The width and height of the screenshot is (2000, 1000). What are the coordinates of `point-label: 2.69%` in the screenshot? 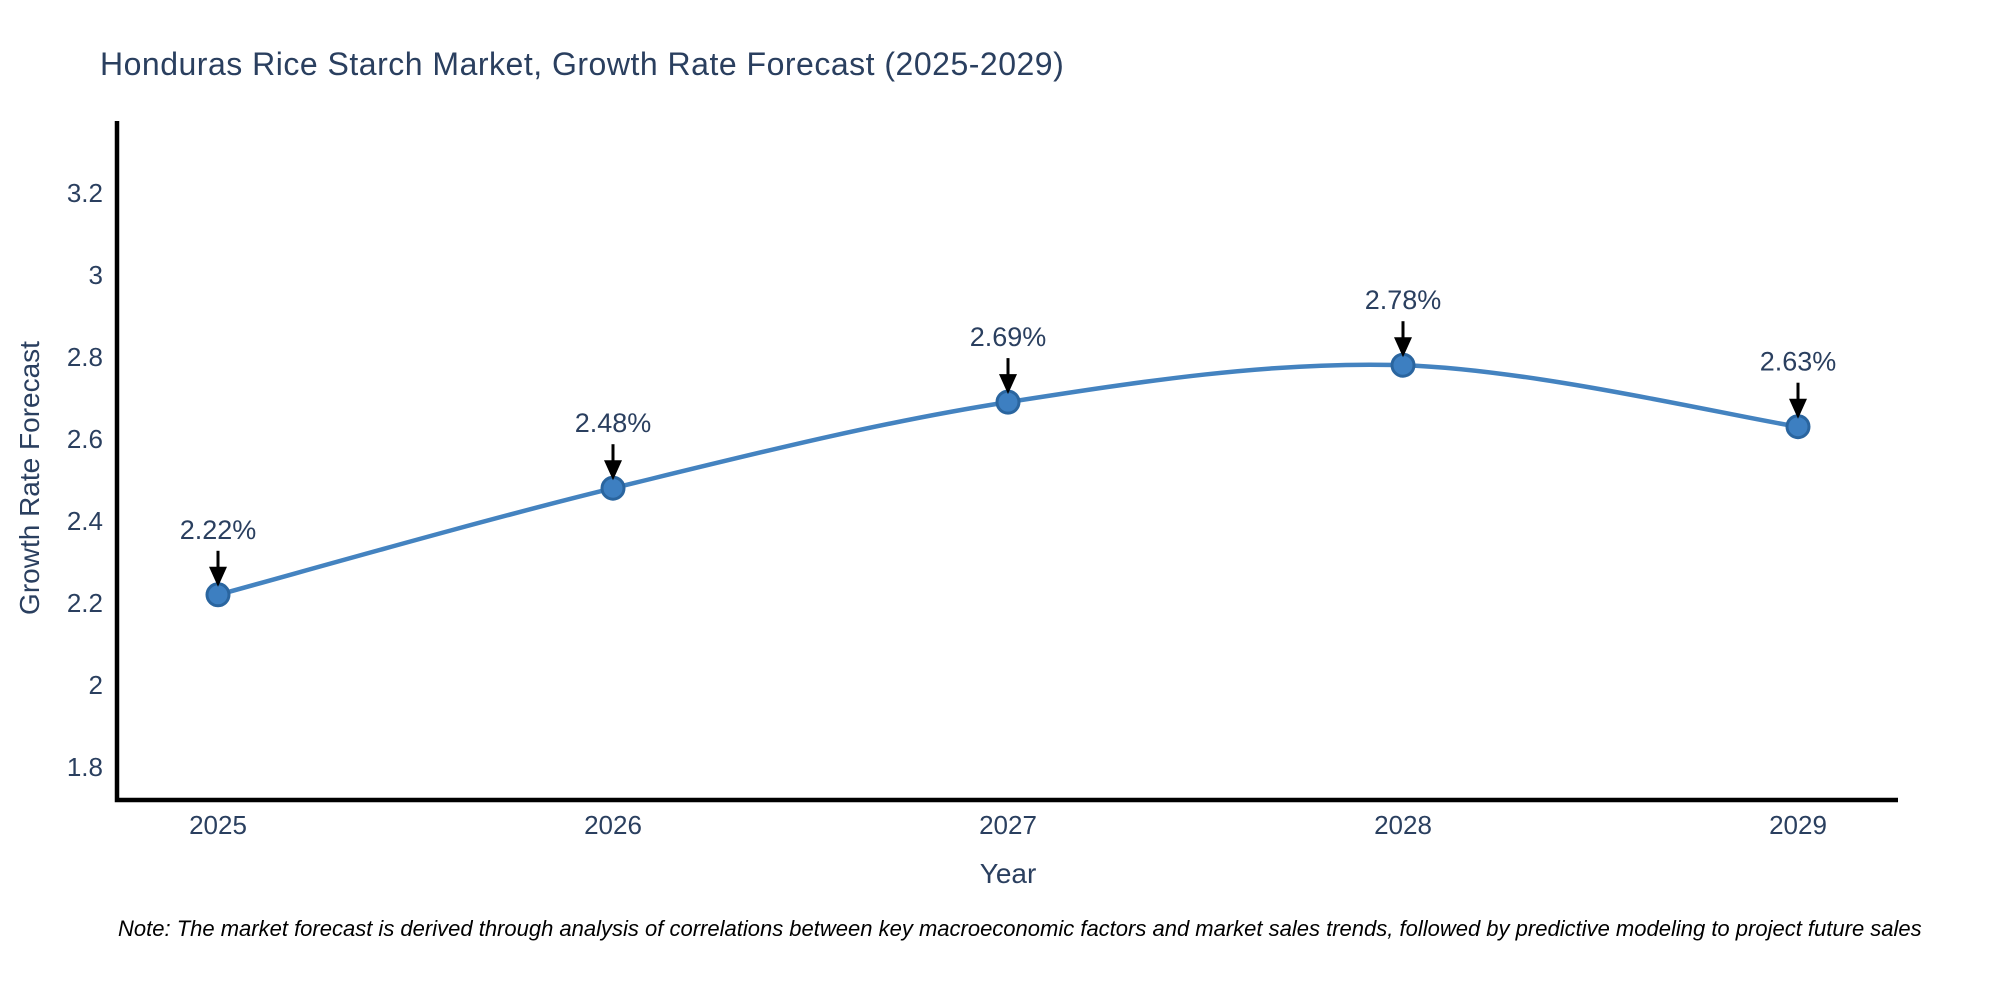 It's located at (1008, 337).